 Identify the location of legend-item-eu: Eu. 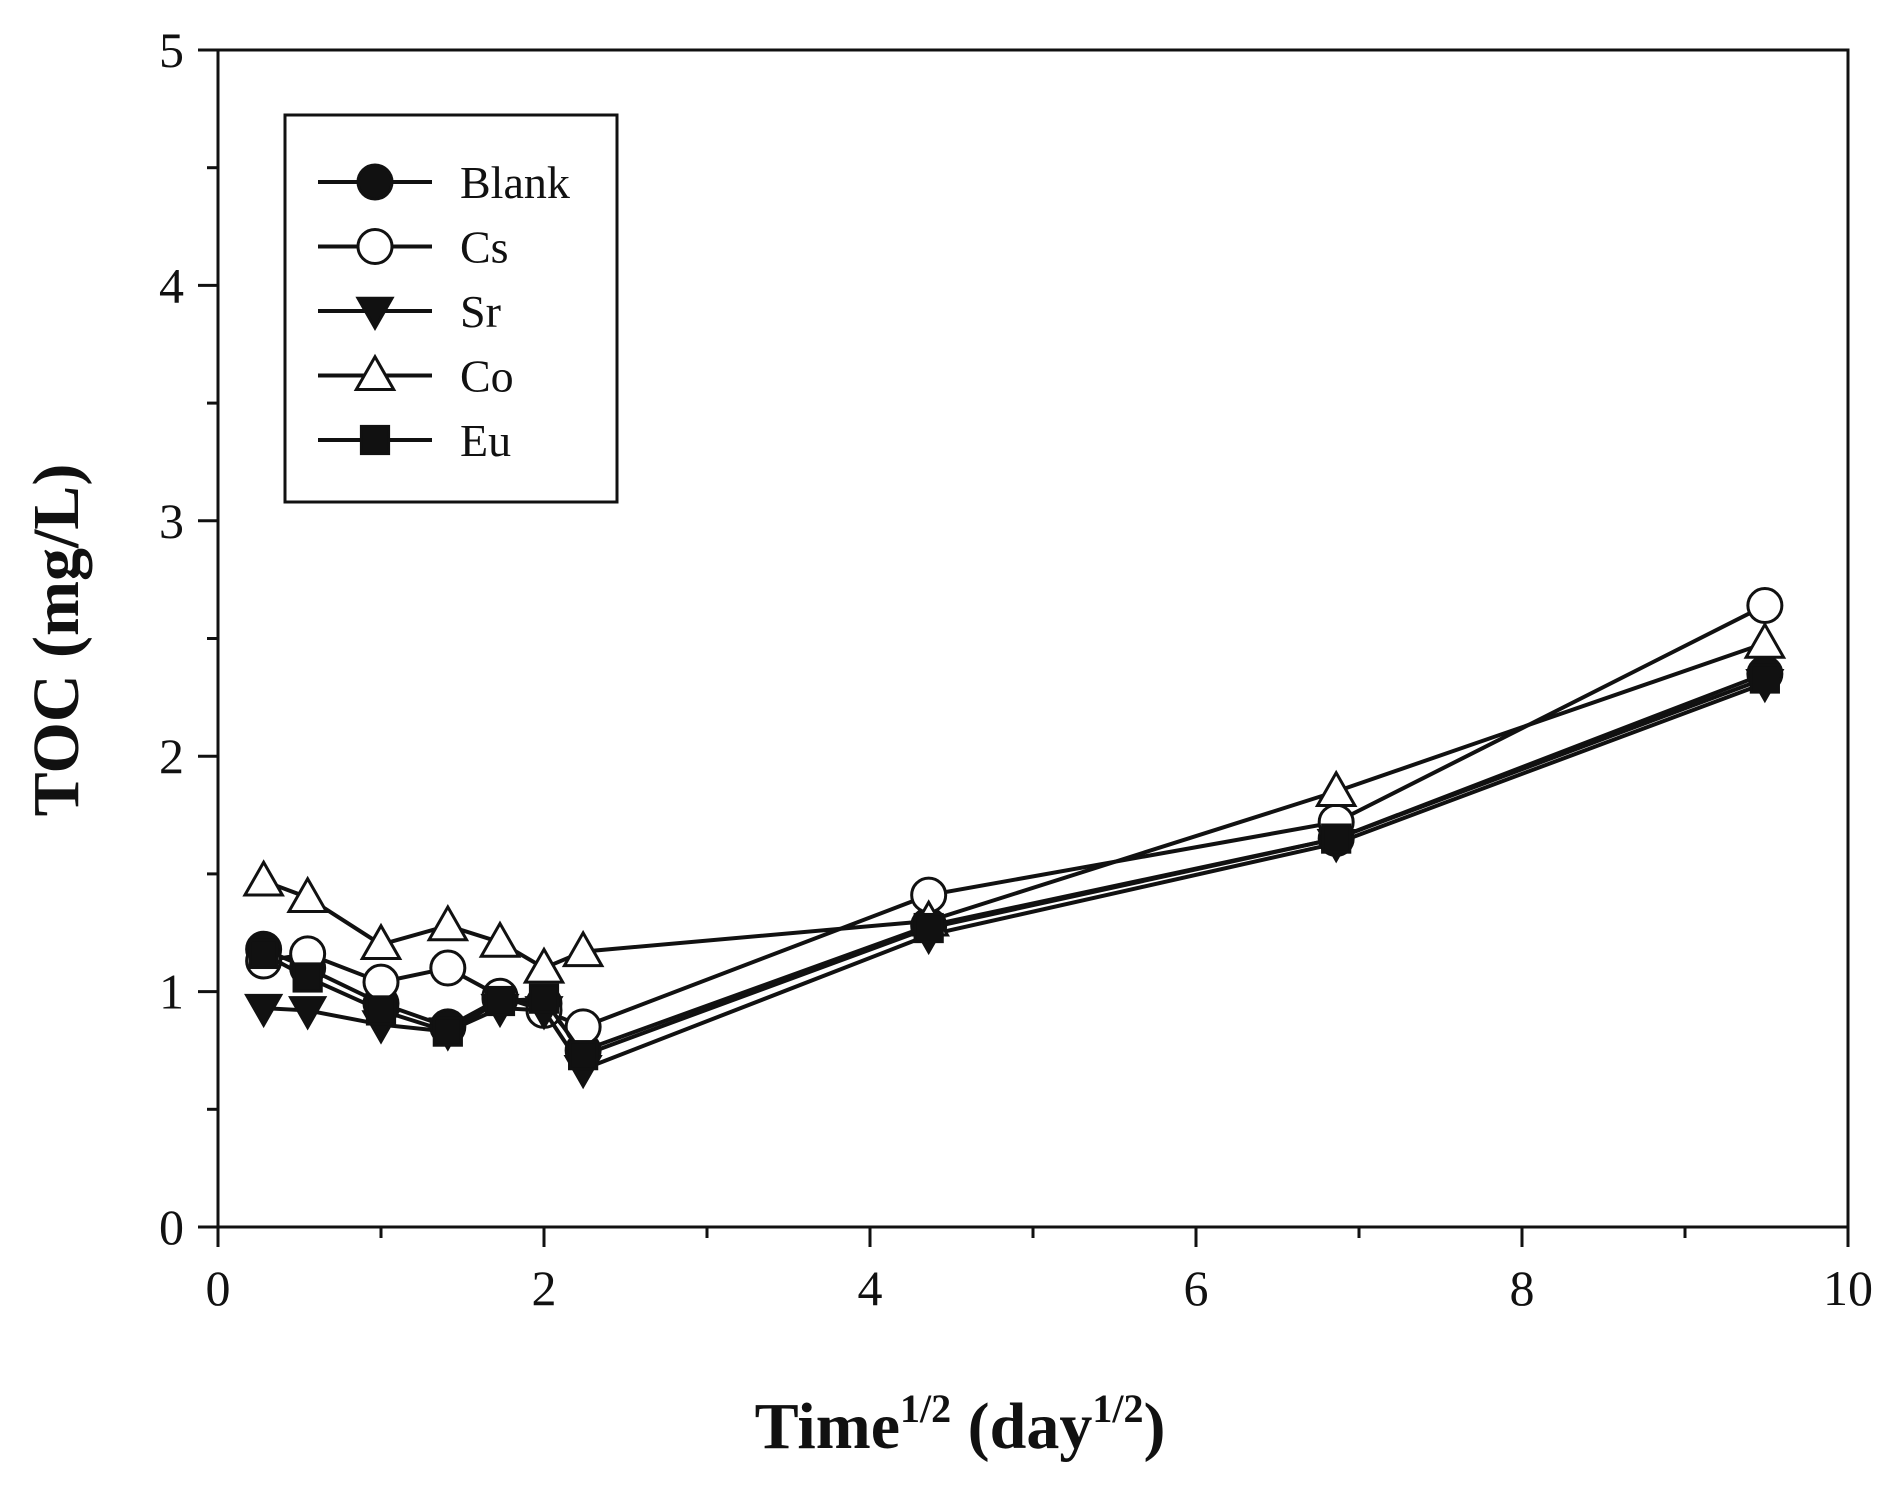
(414, 440).